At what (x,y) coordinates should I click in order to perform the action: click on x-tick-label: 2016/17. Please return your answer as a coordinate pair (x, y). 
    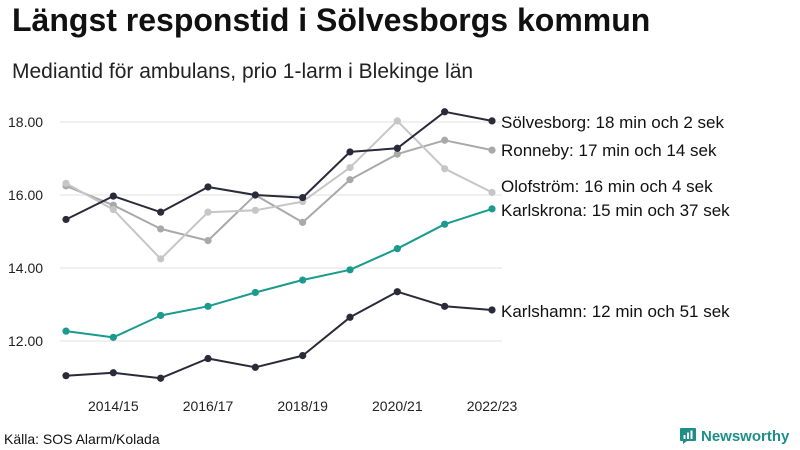
    Looking at the image, I should click on (208, 406).